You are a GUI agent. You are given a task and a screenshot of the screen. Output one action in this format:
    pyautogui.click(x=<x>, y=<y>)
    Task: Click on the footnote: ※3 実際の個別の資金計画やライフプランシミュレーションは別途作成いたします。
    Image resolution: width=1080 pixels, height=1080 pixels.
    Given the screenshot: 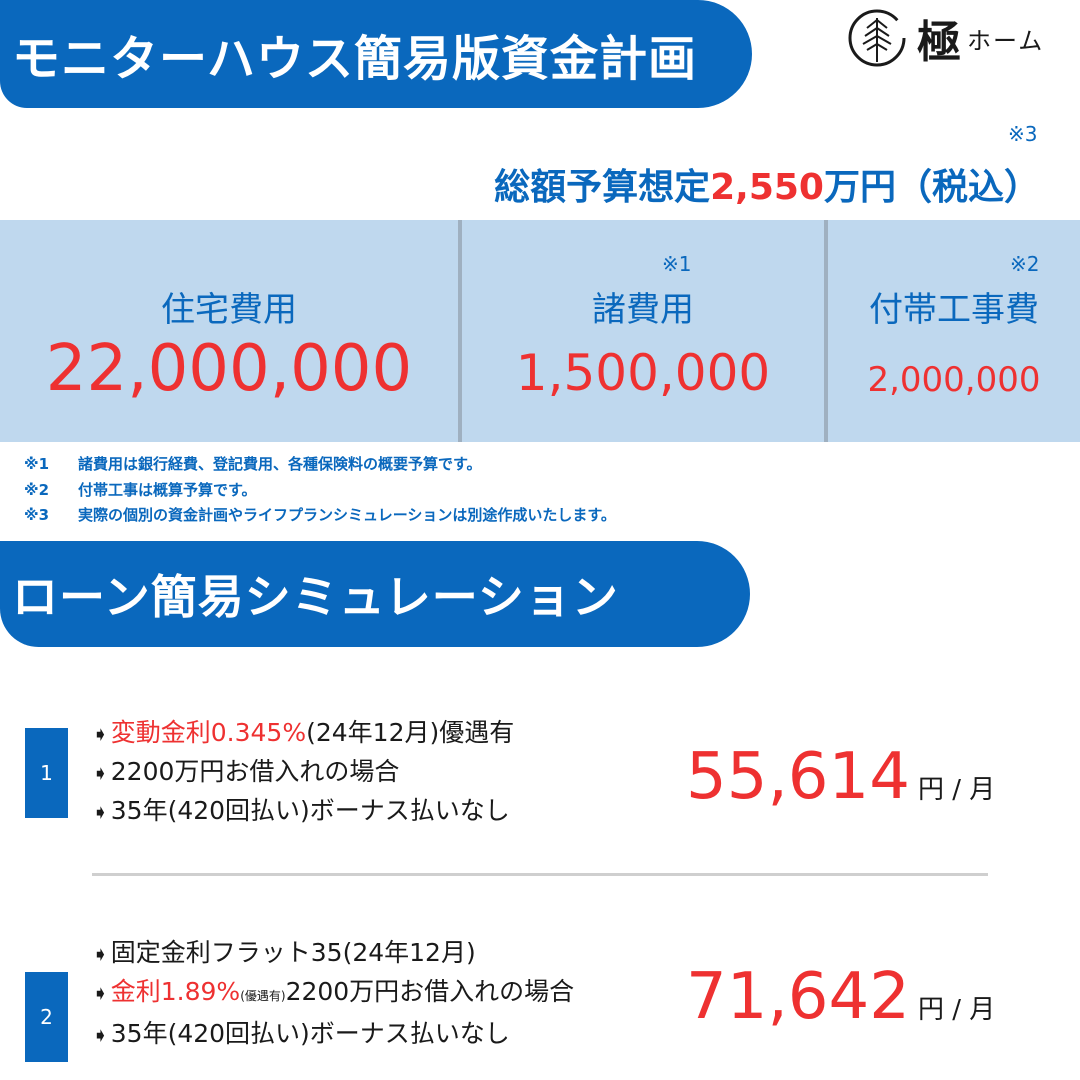 What is the action you would take?
    pyautogui.click(x=320, y=516)
    